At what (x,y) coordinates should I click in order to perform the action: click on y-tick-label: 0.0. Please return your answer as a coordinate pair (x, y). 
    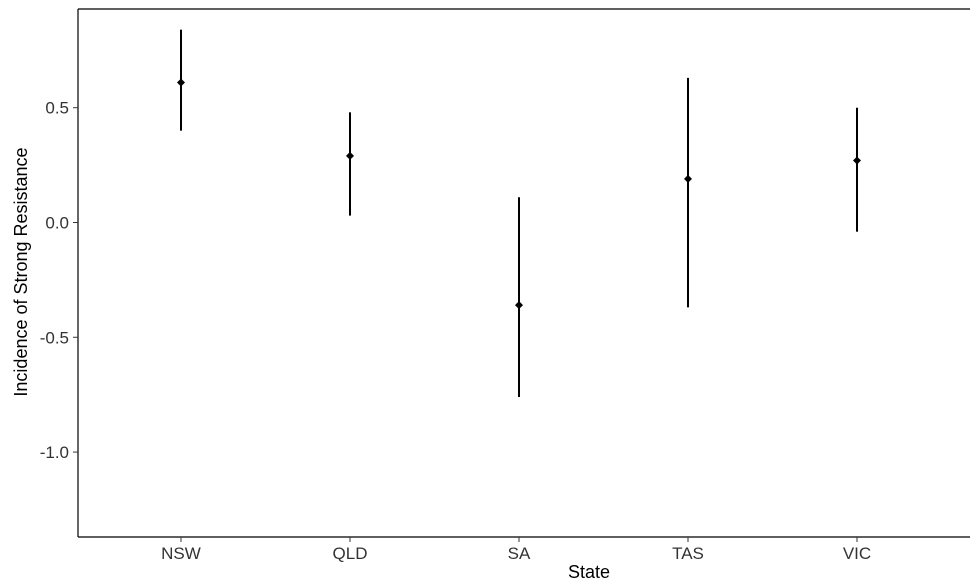
    Looking at the image, I should click on (57, 222).